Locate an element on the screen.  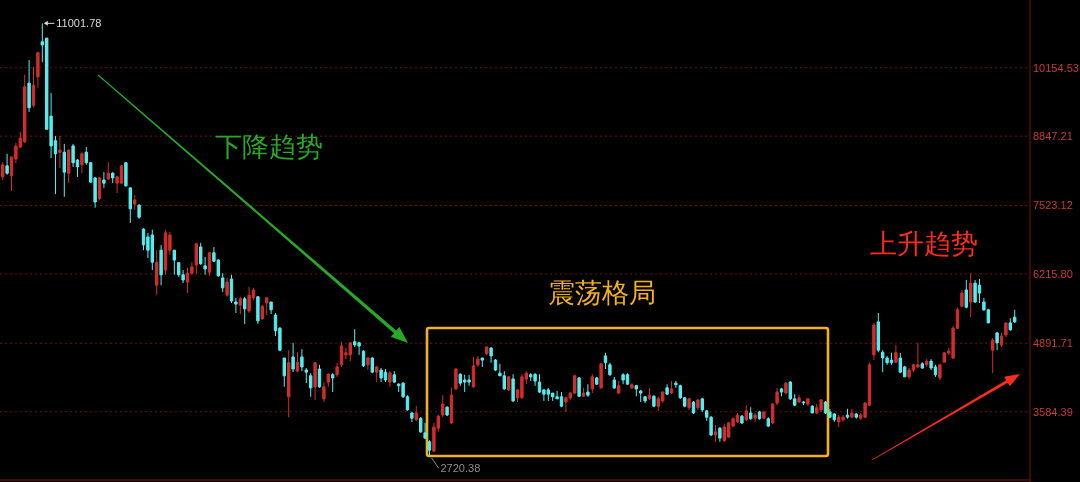
y-tick-label: 3584.39 is located at coordinates (1053, 411).